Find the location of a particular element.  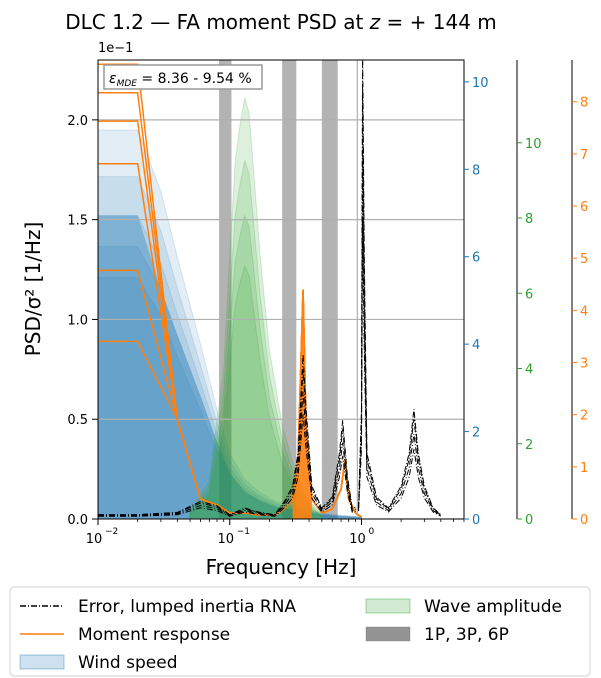

x-tick-exponent: −2 is located at coordinates (111, 532).